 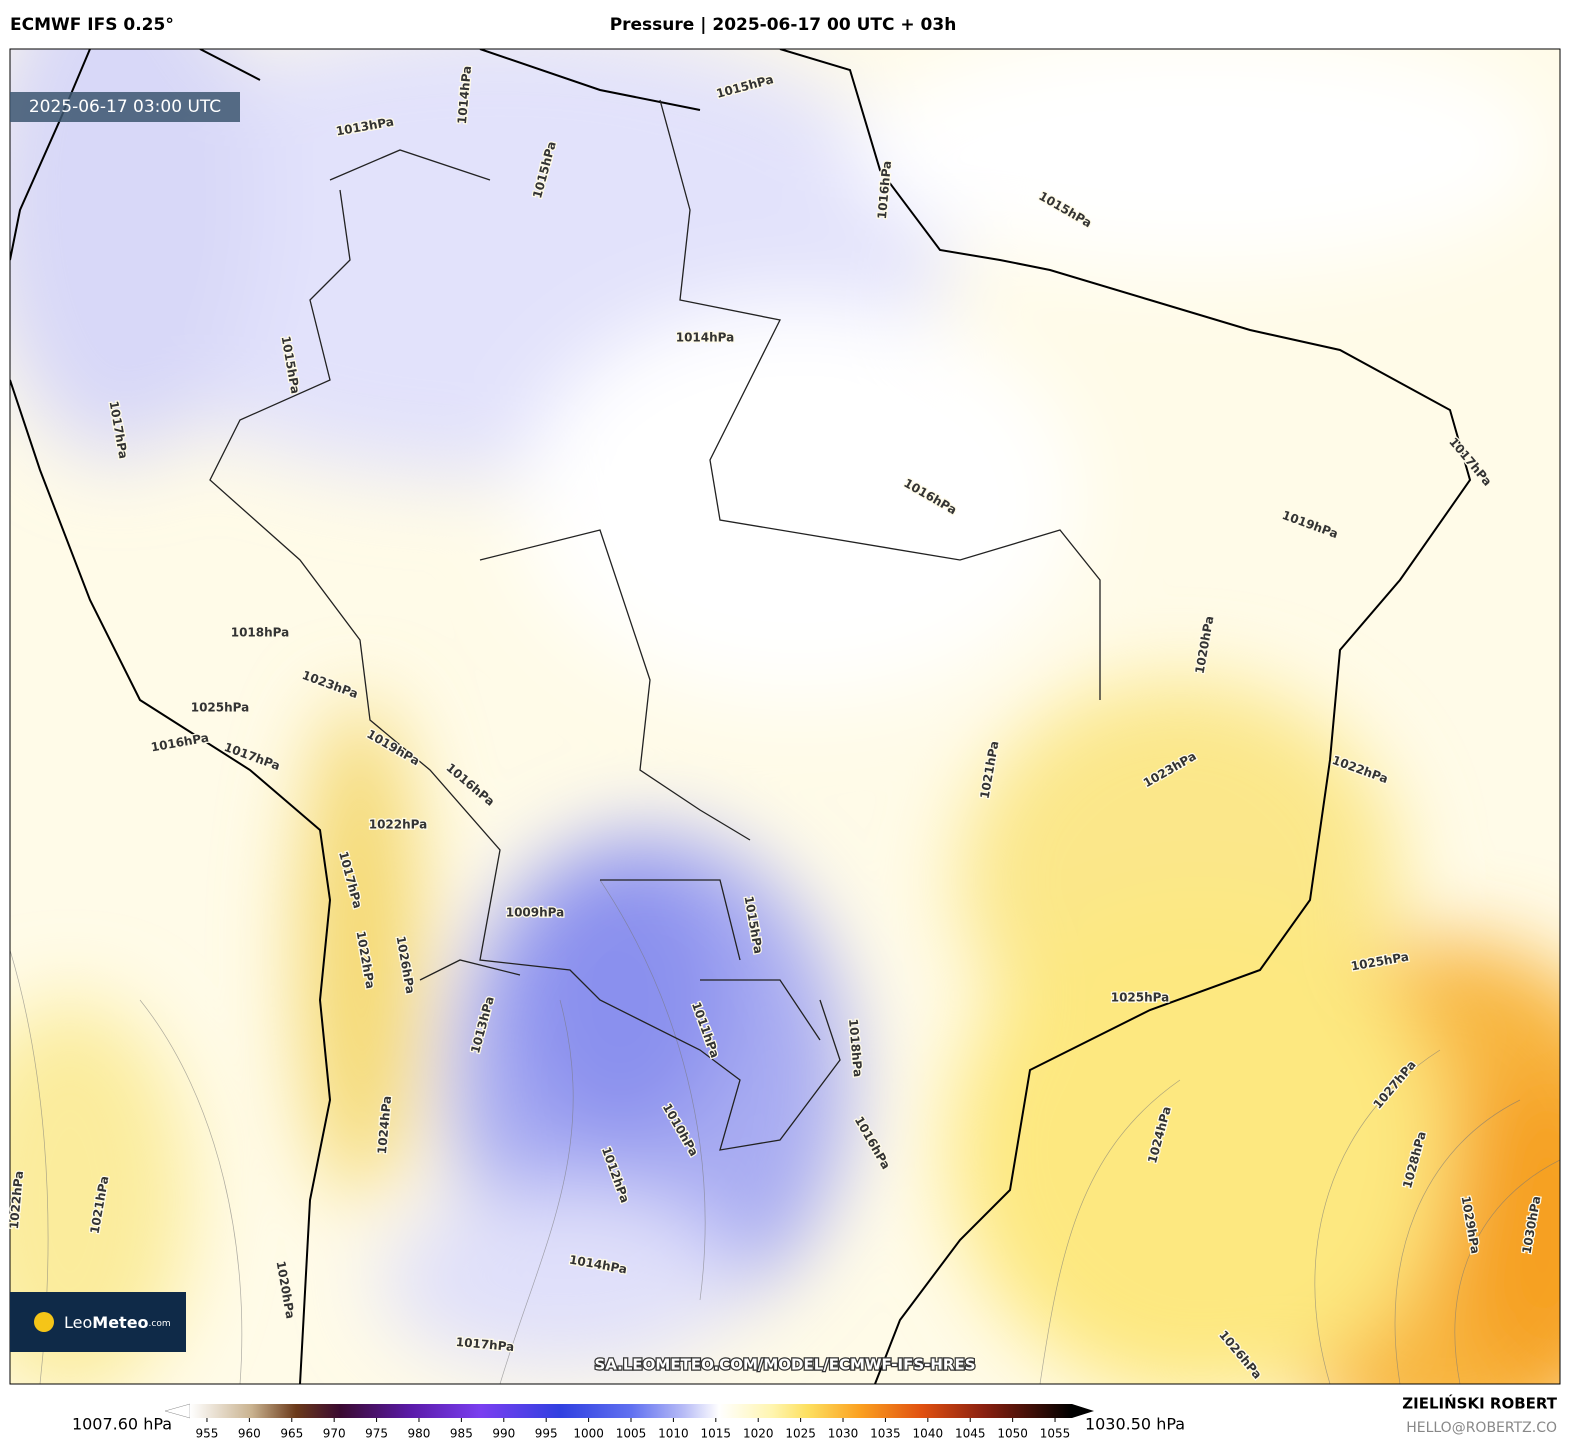 What do you see at coordinates (1135, 1424) in the screenshot?
I see `colorbar-max-label: 1030.50 hPa` at bounding box center [1135, 1424].